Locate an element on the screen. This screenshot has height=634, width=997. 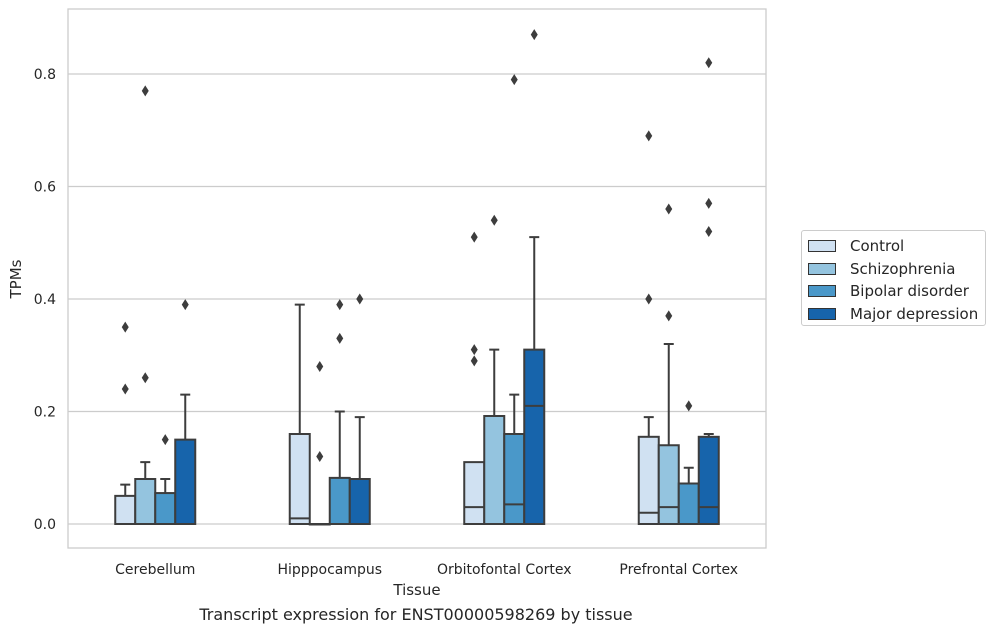
y-tick-label: 0.2 is located at coordinates (45, 413).